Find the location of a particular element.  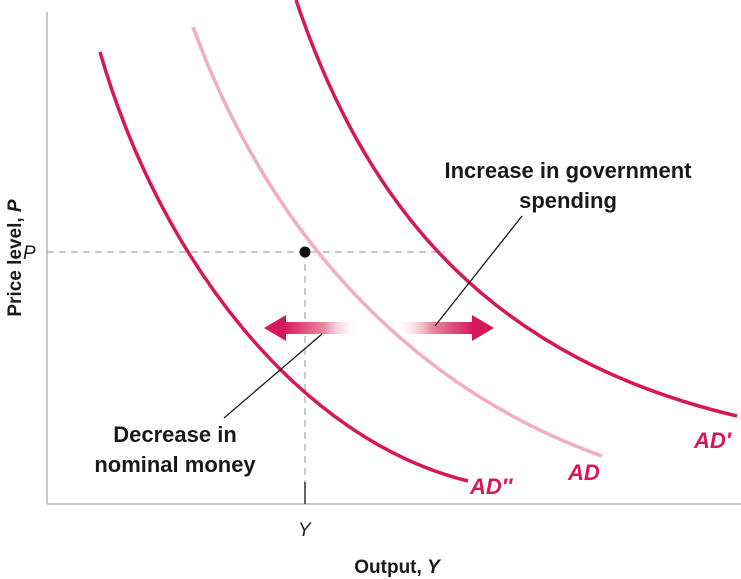

decrease-annotation-line2: nominal money is located at coordinates (175, 464).